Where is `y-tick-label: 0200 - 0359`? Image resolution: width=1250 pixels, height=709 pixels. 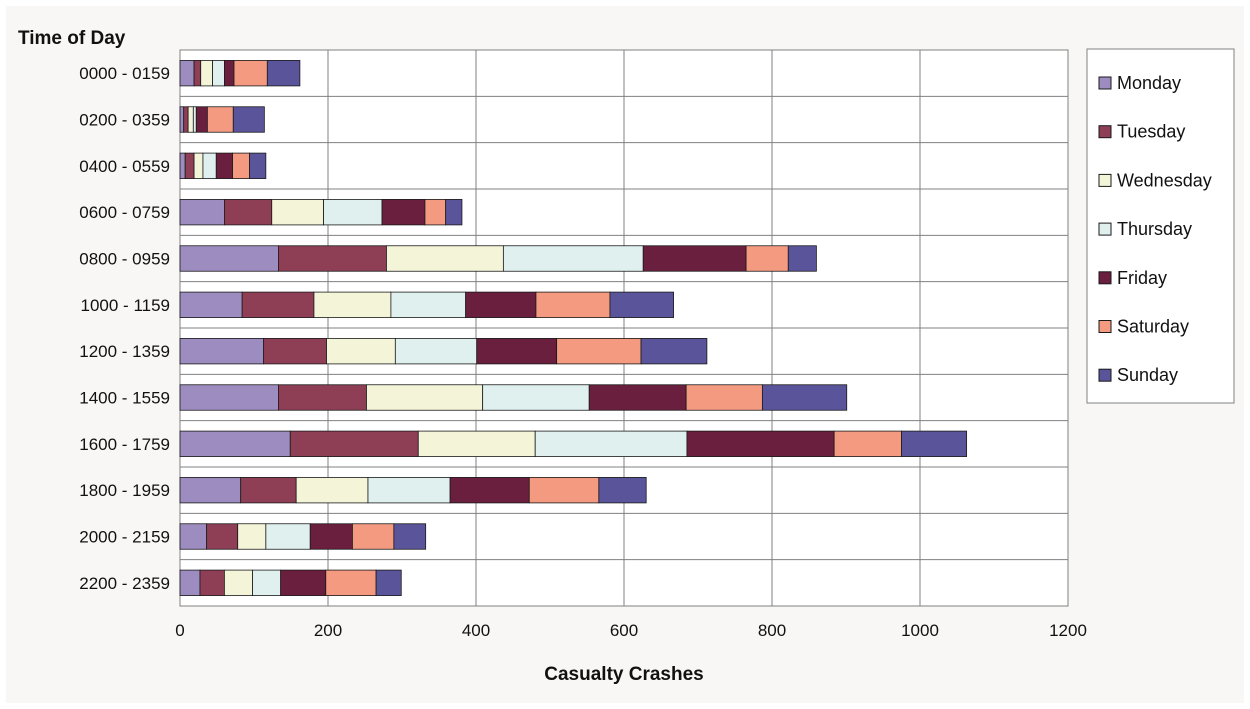
y-tick-label: 0200 - 0359 is located at coordinates (124, 120).